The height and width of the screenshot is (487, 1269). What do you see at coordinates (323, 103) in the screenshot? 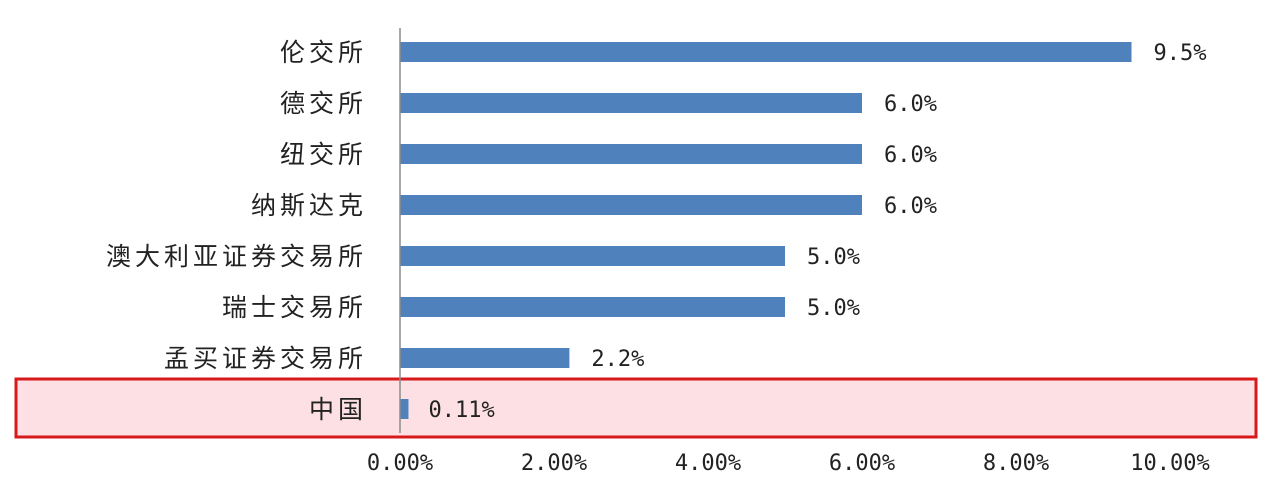
I see `category-label: 德交所` at bounding box center [323, 103].